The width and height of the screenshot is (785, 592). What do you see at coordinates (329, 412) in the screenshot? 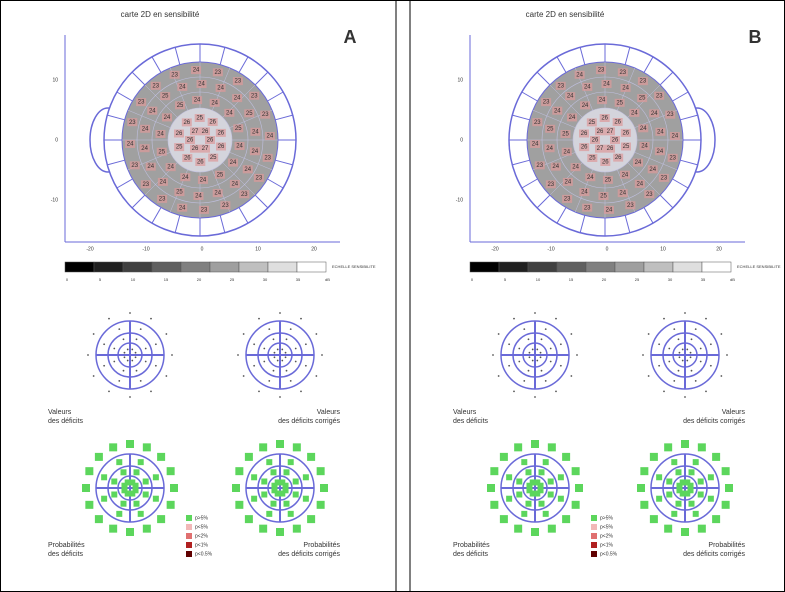
I see `caption: Valeurs` at bounding box center [329, 412].